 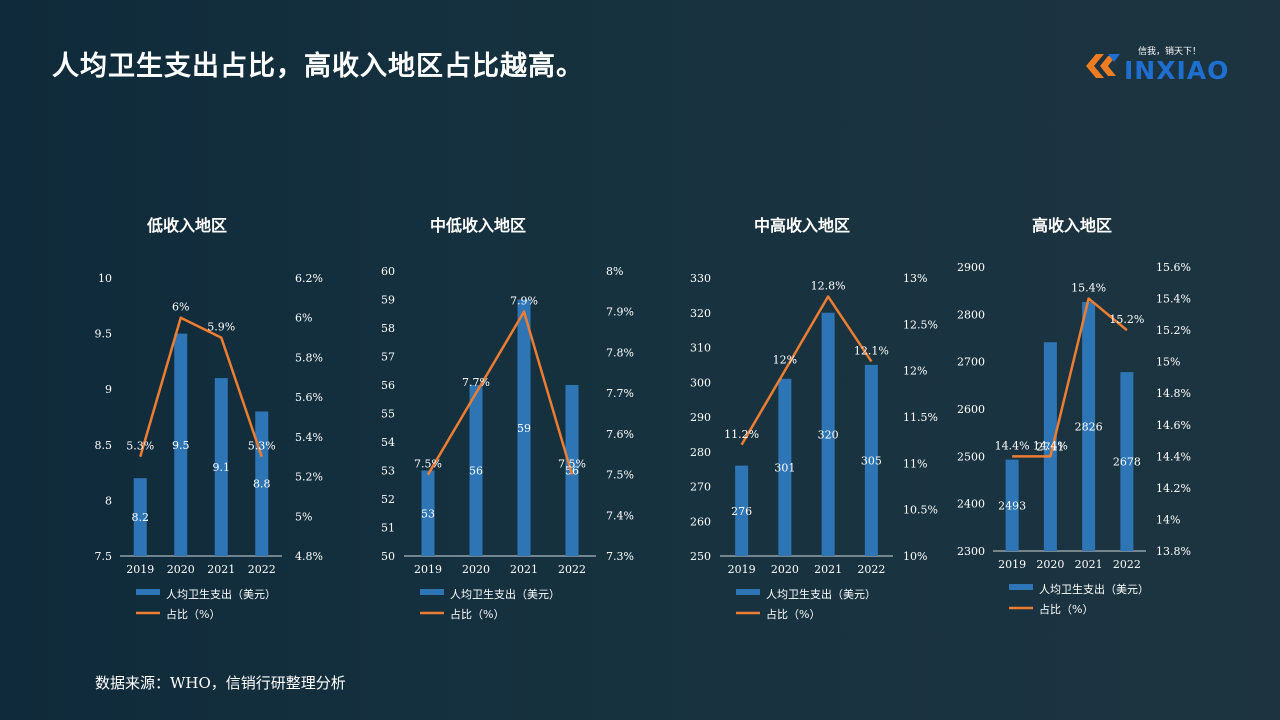 I want to click on chart-1-right-tick: 6.2%, so click(x=309, y=278).